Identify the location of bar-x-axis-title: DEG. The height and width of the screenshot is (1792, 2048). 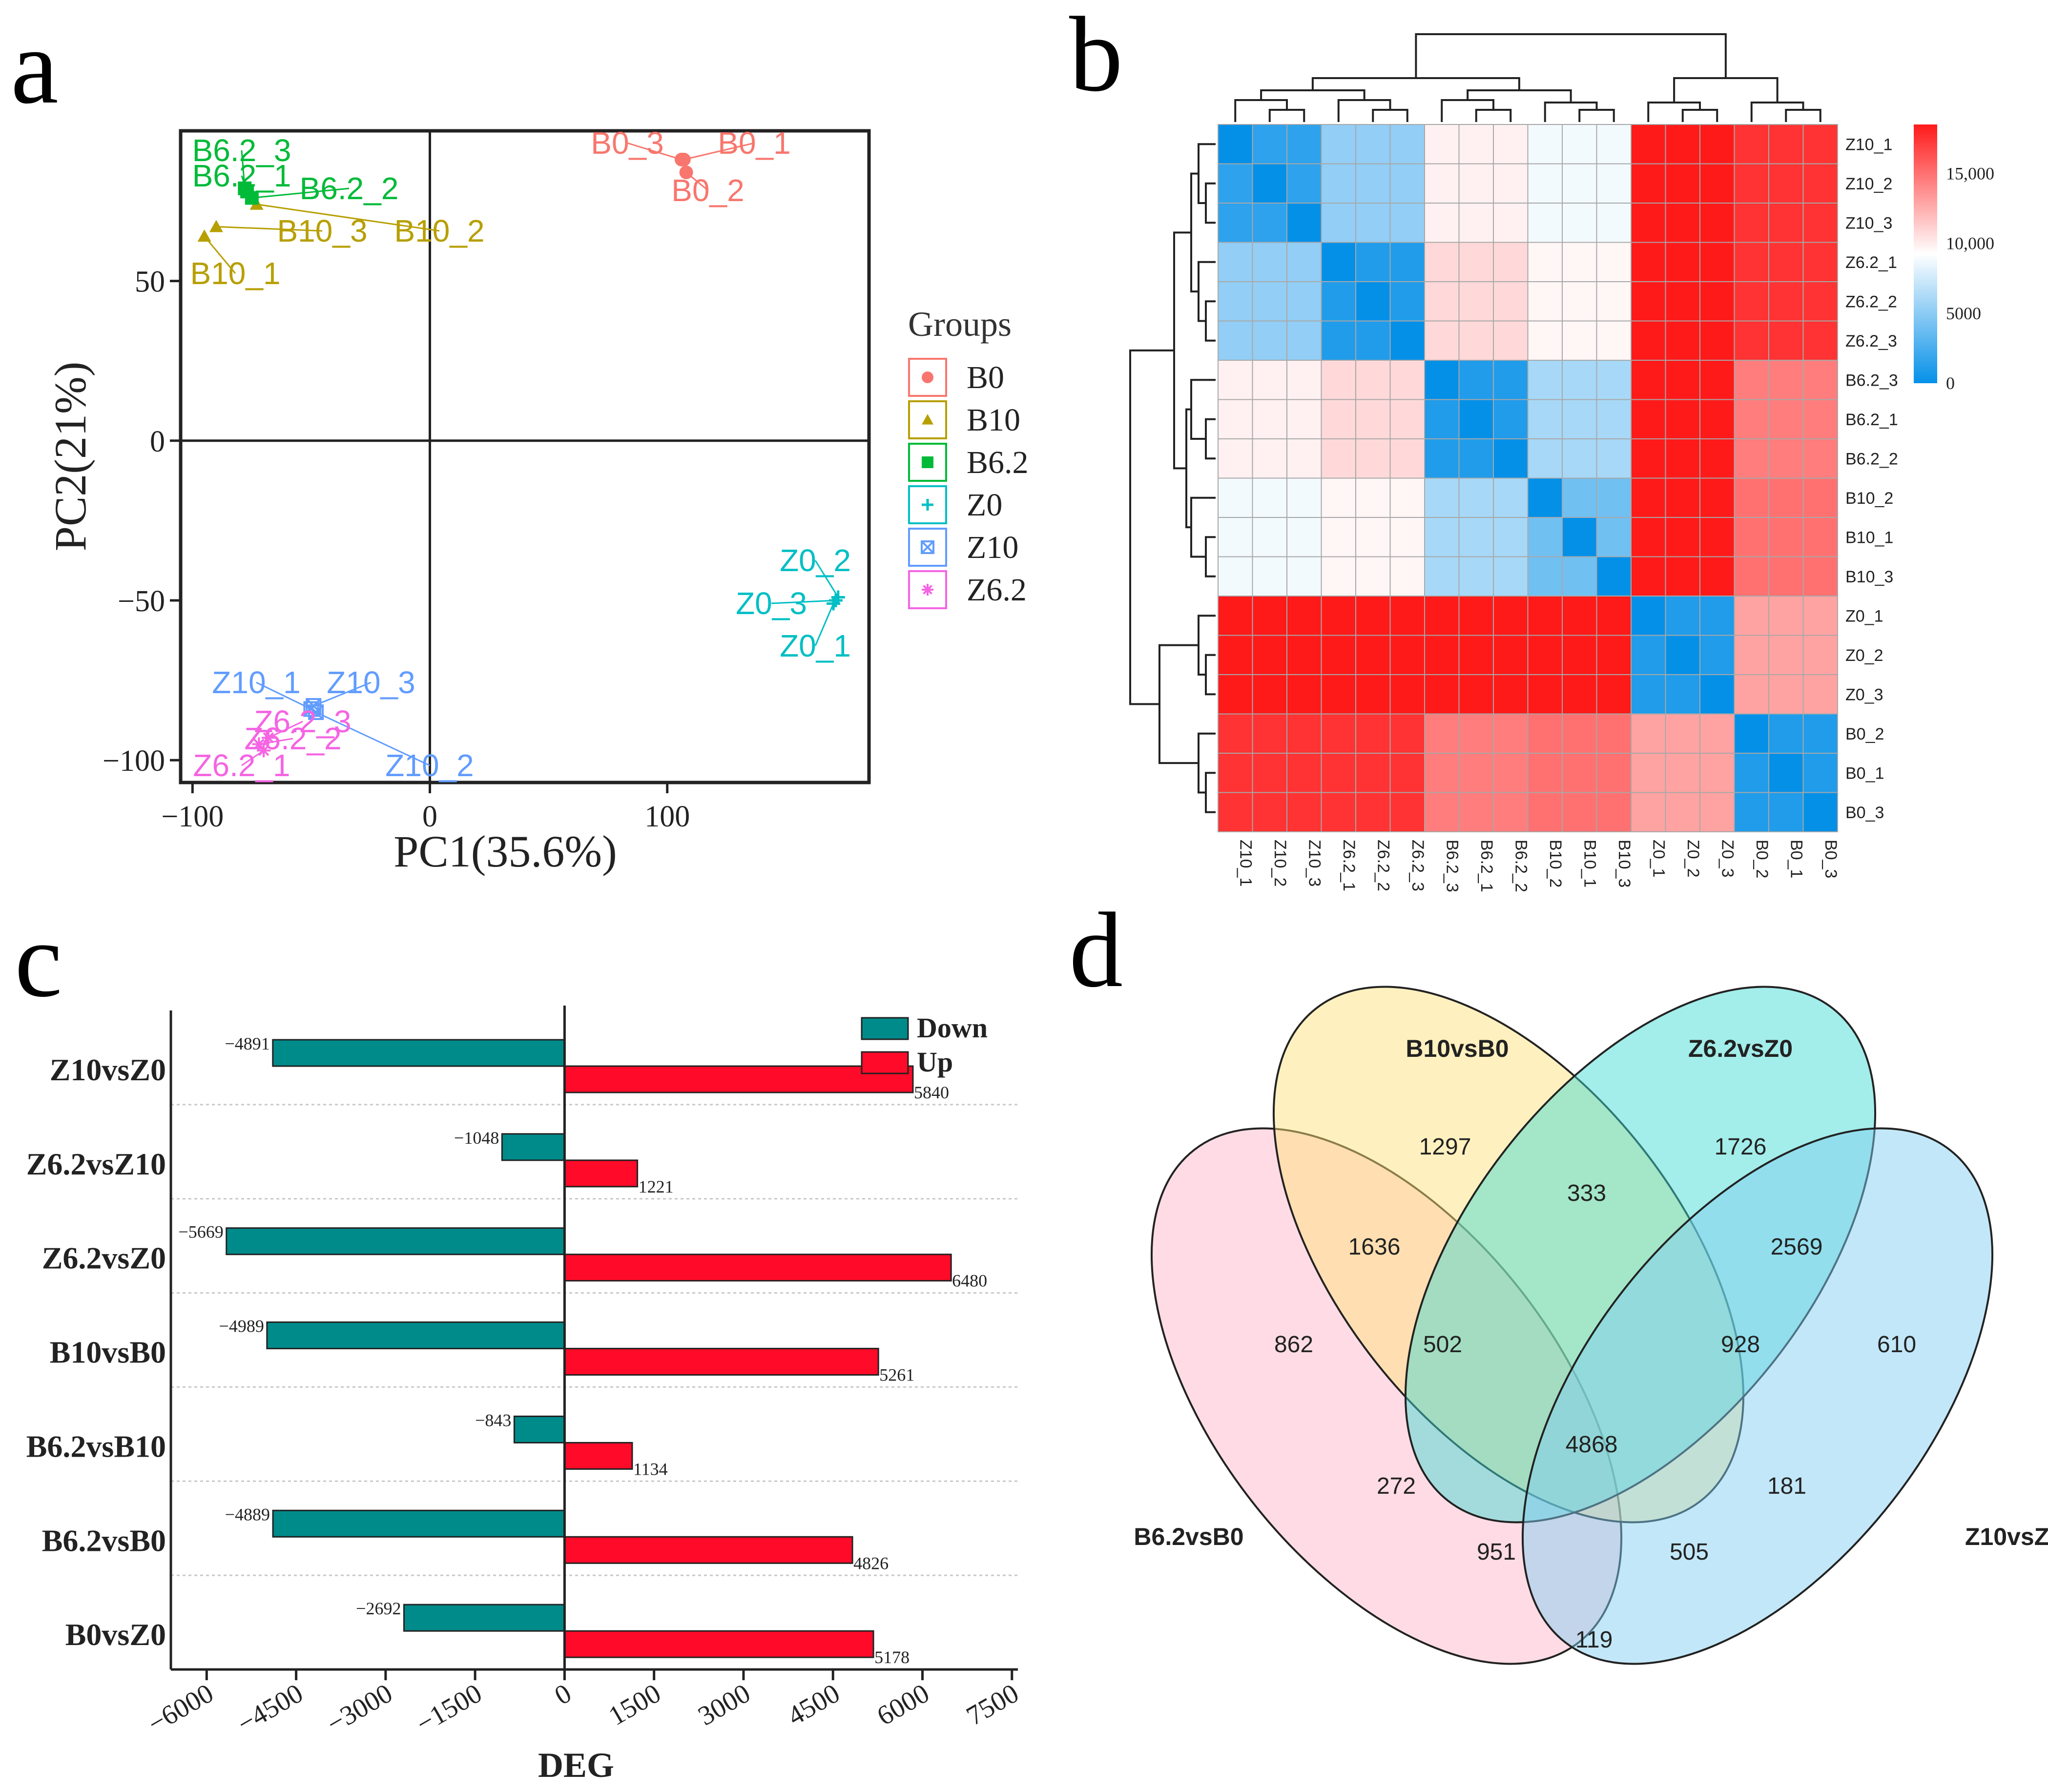
(576, 1765).